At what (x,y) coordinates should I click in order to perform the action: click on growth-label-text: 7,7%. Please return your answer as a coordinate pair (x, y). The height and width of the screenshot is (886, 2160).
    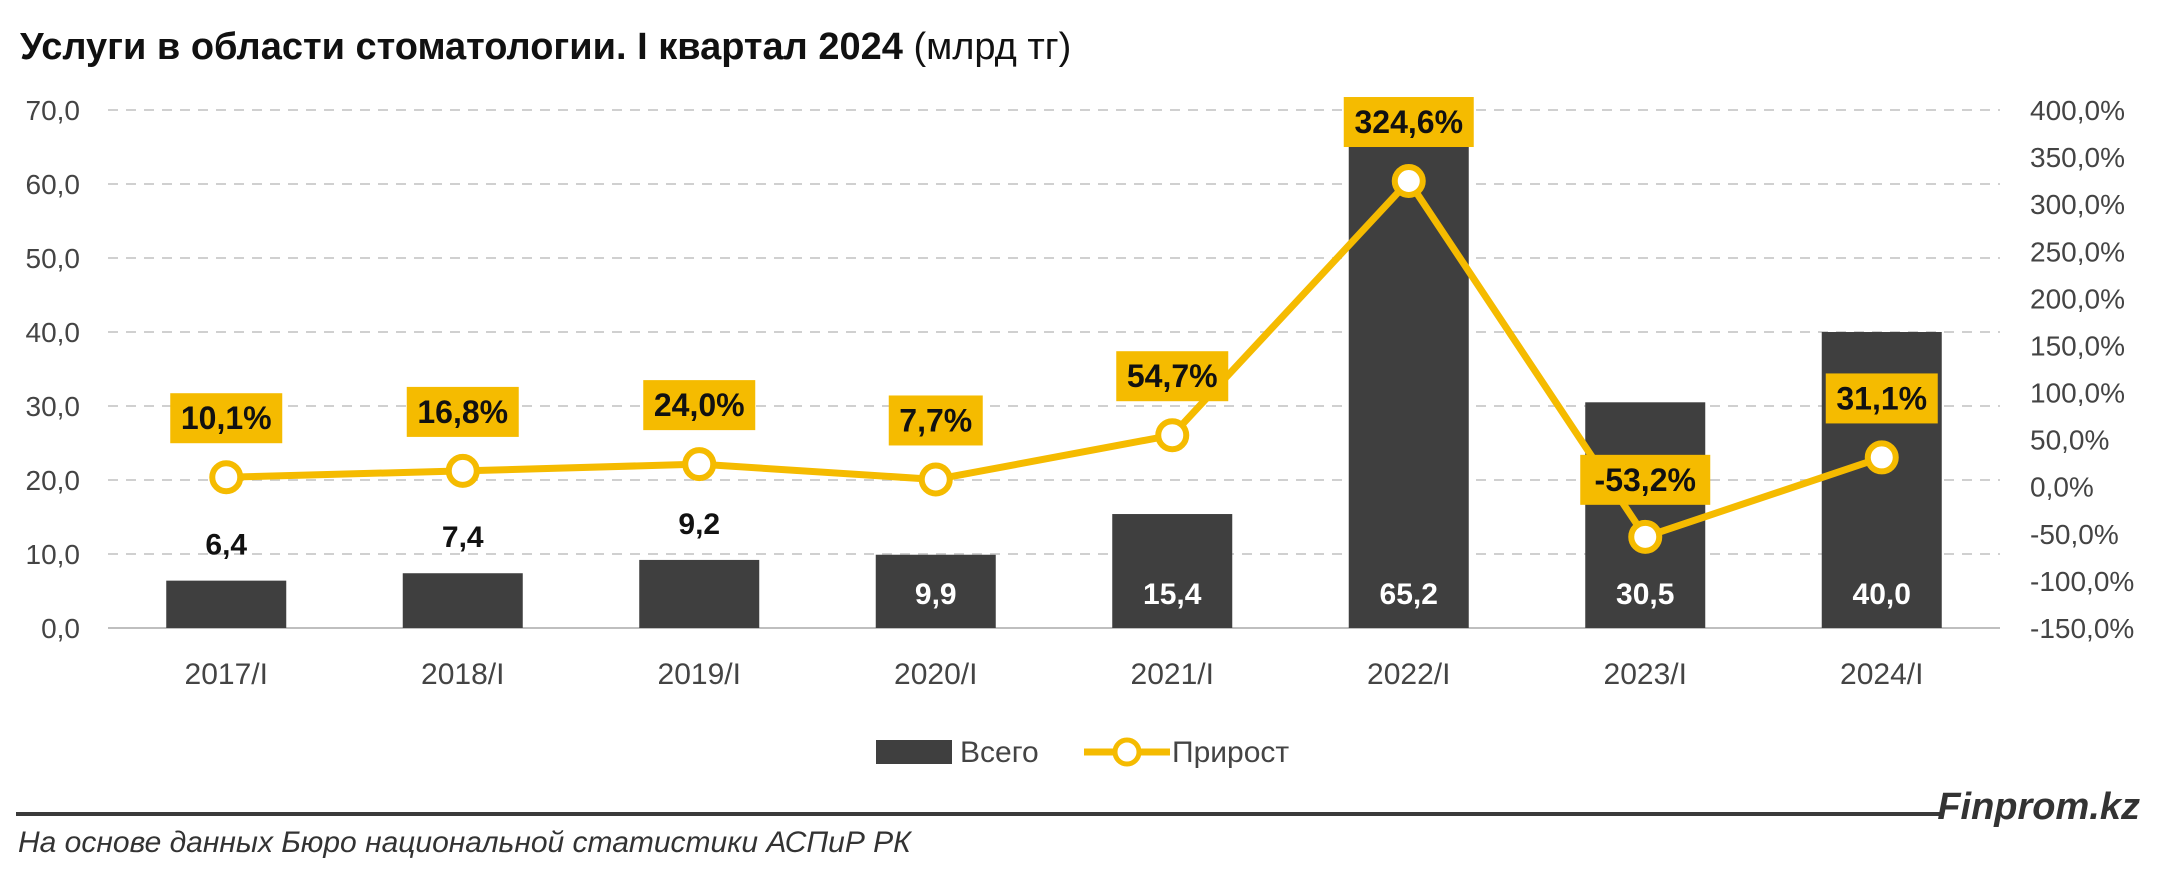
    Looking at the image, I should click on (935, 420).